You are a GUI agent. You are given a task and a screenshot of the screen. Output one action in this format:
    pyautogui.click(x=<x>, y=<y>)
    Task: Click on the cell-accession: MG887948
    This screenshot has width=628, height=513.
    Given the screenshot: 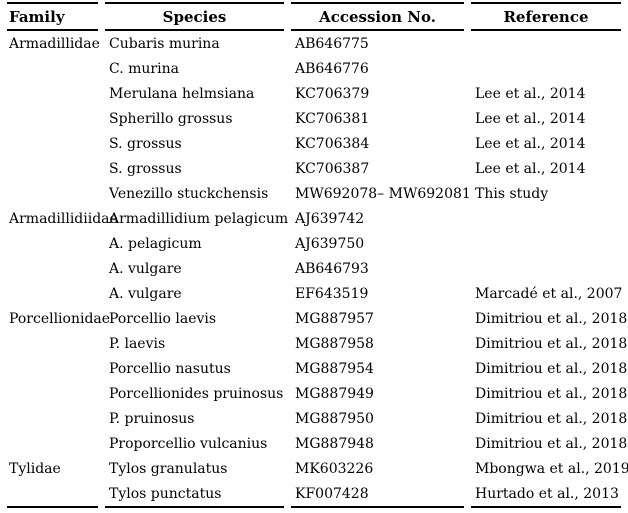 What is the action you would take?
    pyautogui.click(x=334, y=443)
    